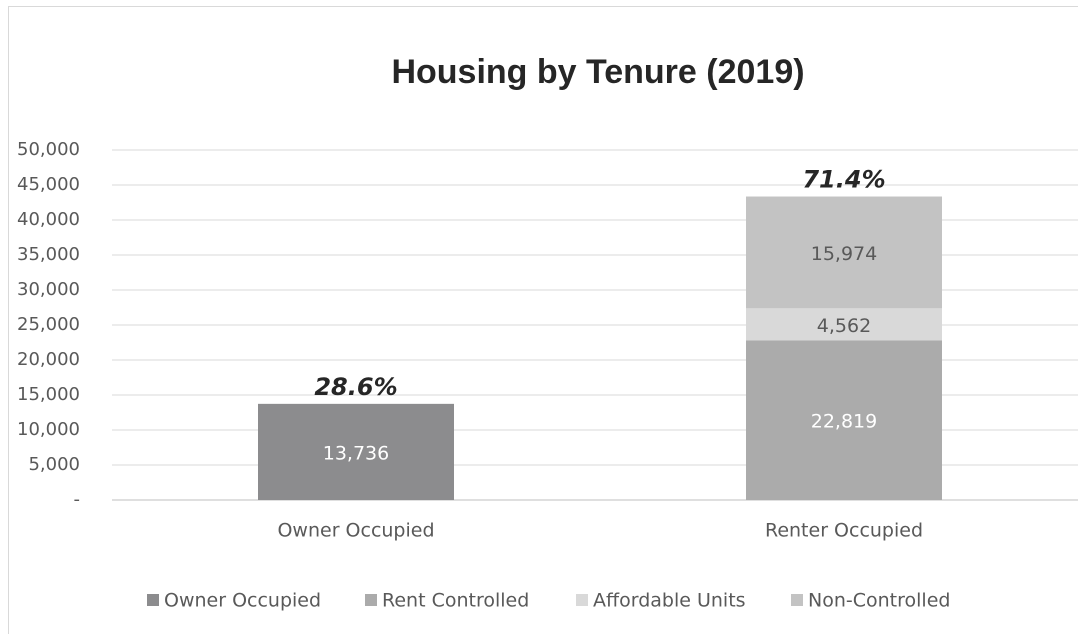 The height and width of the screenshot is (634, 1078). Describe the element at coordinates (669, 601) in the screenshot. I see `legend-label: Affordable Units` at that location.